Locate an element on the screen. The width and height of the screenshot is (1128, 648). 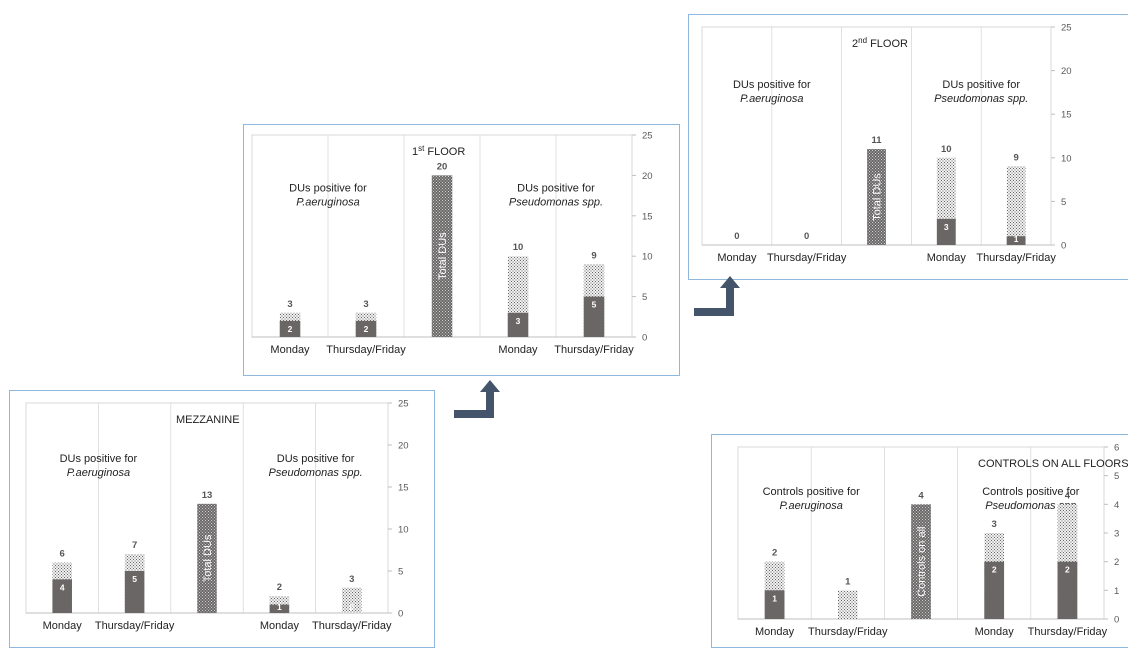
y-tick-label: 4 is located at coordinates (1116, 505).